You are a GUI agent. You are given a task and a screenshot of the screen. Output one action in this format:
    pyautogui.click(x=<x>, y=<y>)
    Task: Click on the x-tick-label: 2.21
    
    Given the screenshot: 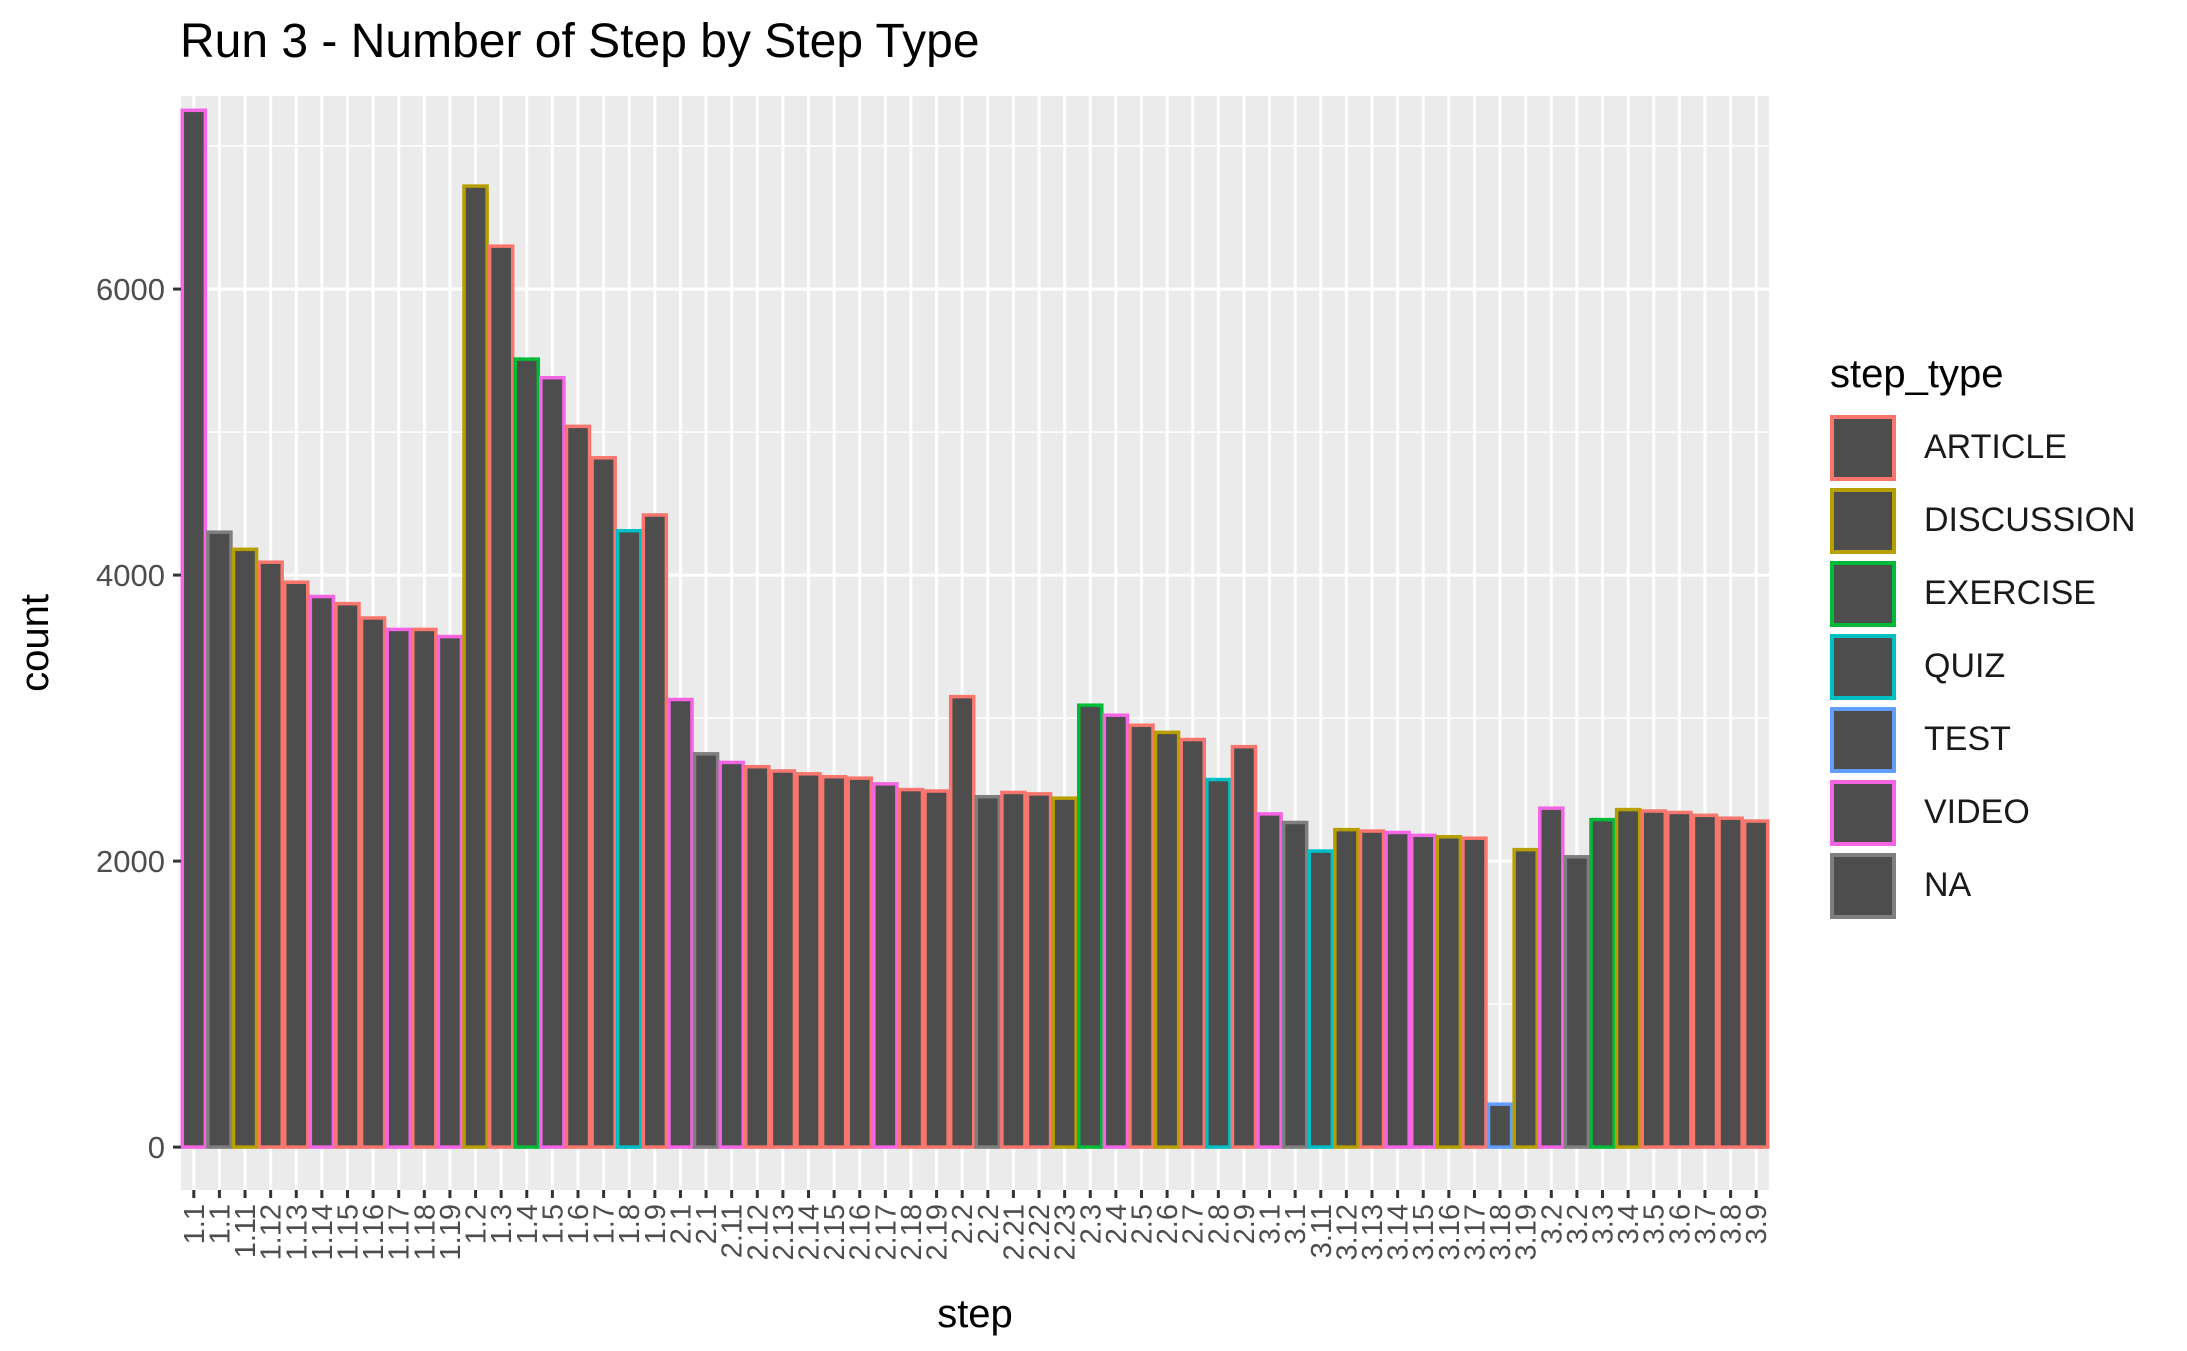 What is the action you would take?
    pyautogui.click(x=1014, y=1232)
    